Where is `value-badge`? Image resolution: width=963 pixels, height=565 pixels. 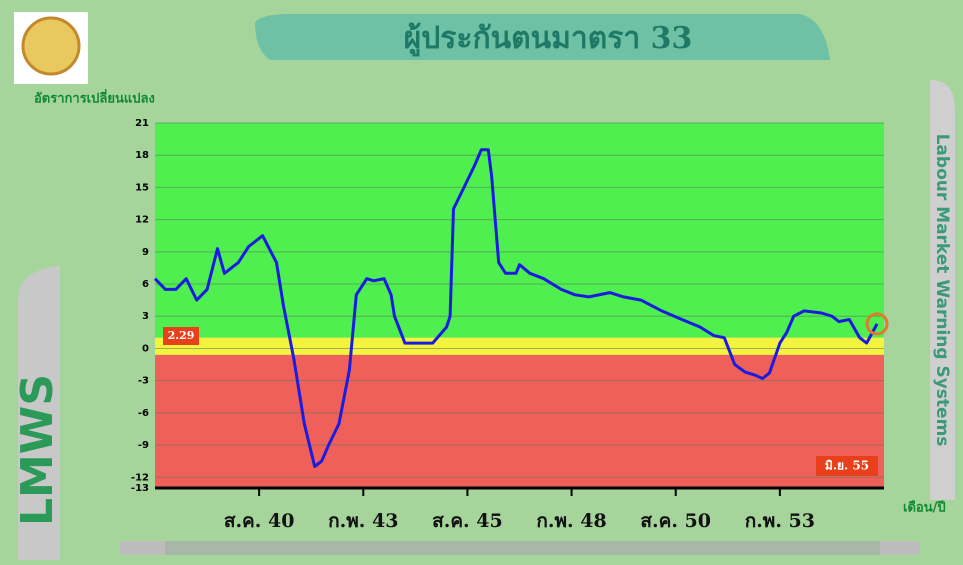
value-badge is located at coordinates (181, 336).